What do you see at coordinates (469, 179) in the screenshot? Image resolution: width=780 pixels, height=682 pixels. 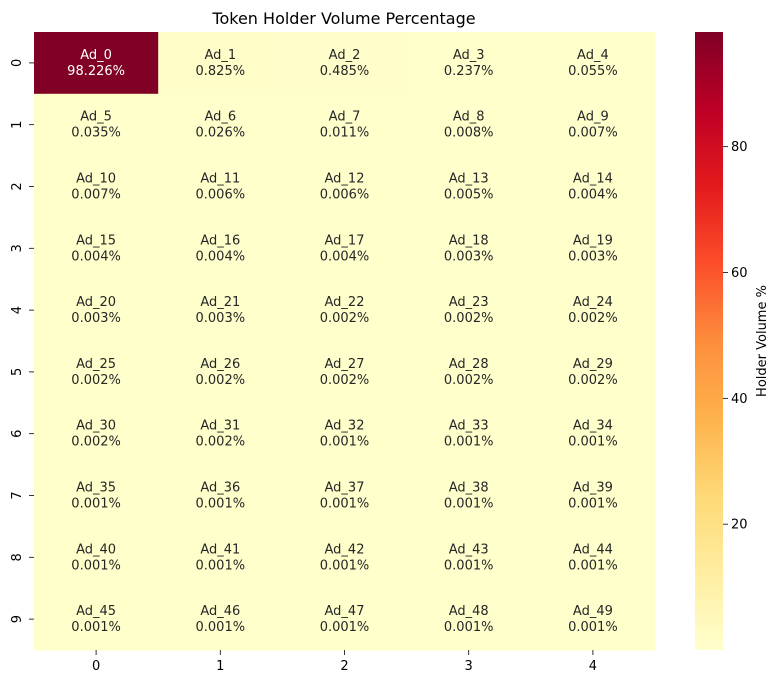 I see `cell-name-label: Ad_13` at bounding box center [469, 179].